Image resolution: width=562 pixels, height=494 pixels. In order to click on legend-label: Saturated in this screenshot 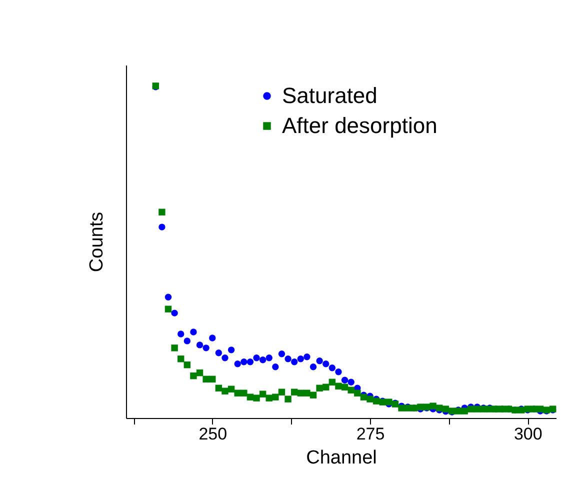, I will do `click(330, 95)`.